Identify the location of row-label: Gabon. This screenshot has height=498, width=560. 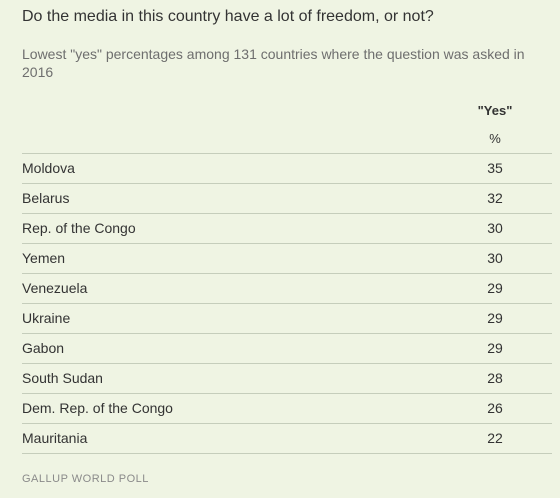
(43, 348).